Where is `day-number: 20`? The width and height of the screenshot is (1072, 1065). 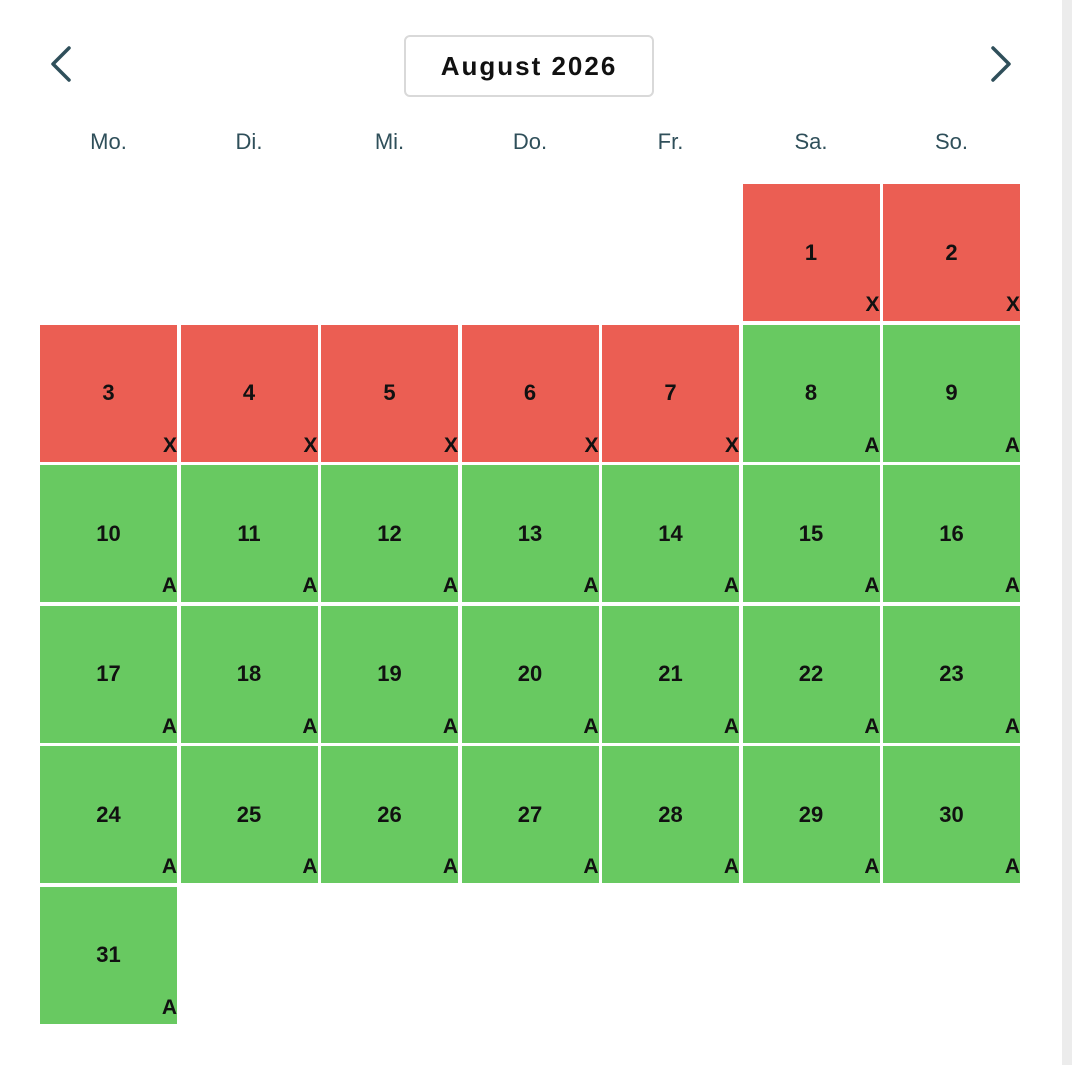 day-number: 20 is located at coordinates (530, 673).